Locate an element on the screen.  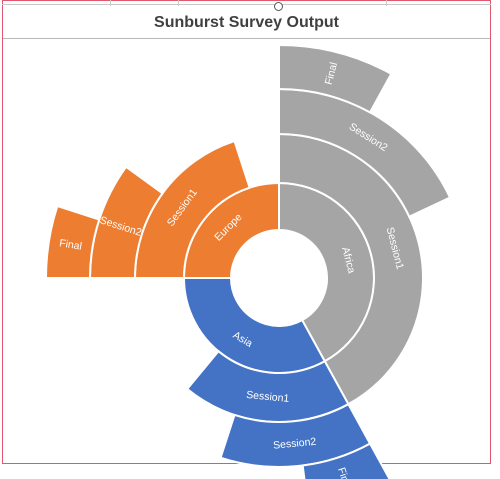
chart-title: Sunburst Survey Output is located at coordinates (246, 22).